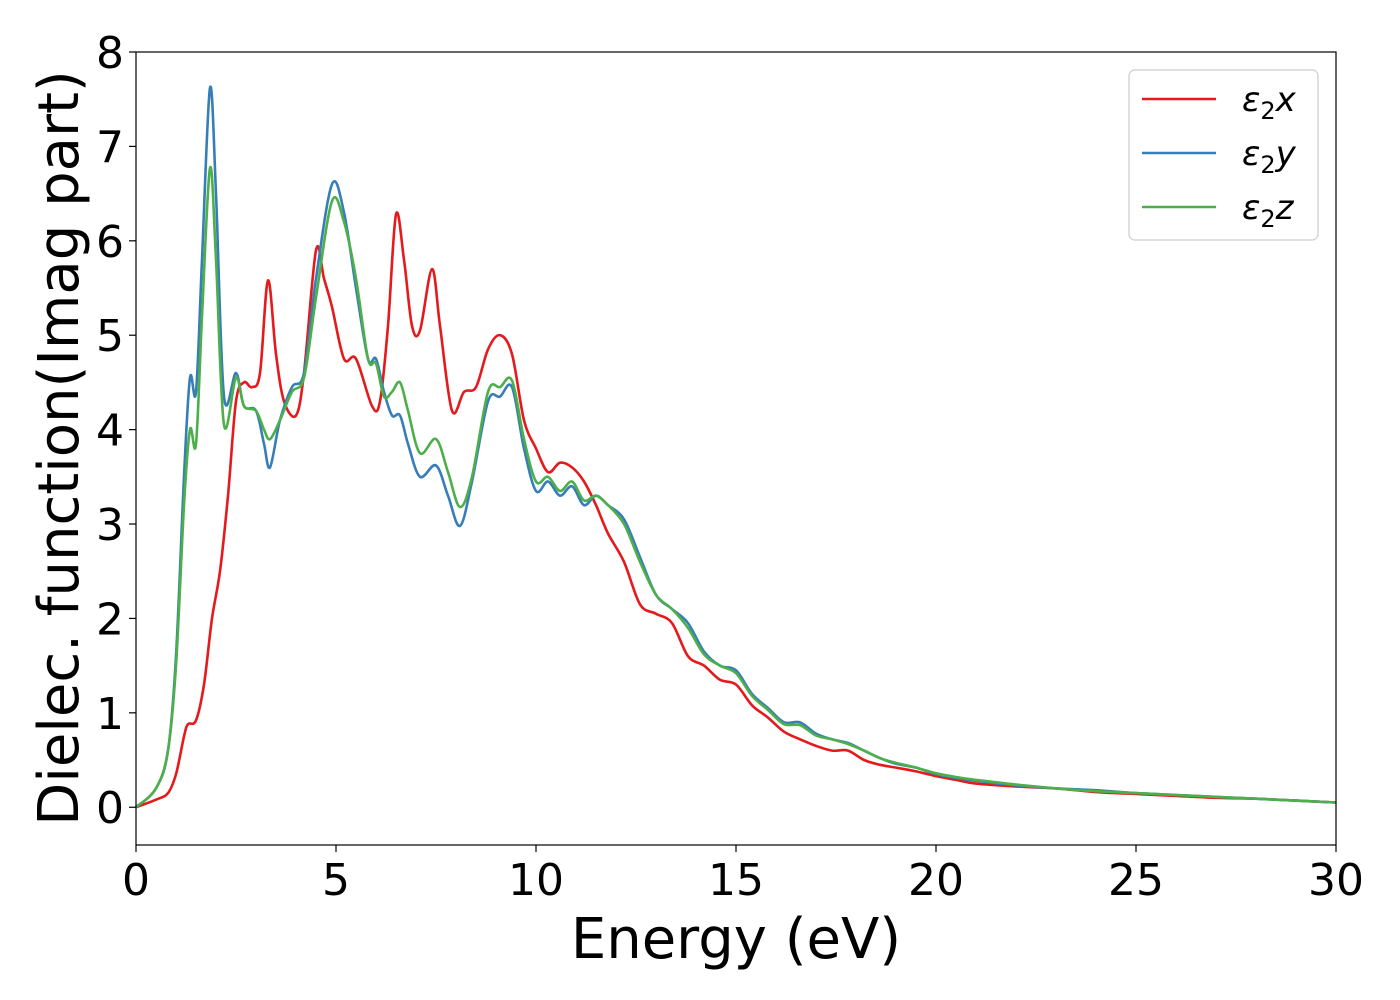 Image resolution: width=1400 pixels, height=1000 pixels. Describe the element at coordinates (110, 147) in the screenshot. I see `y-tick-label: 7` at that location.